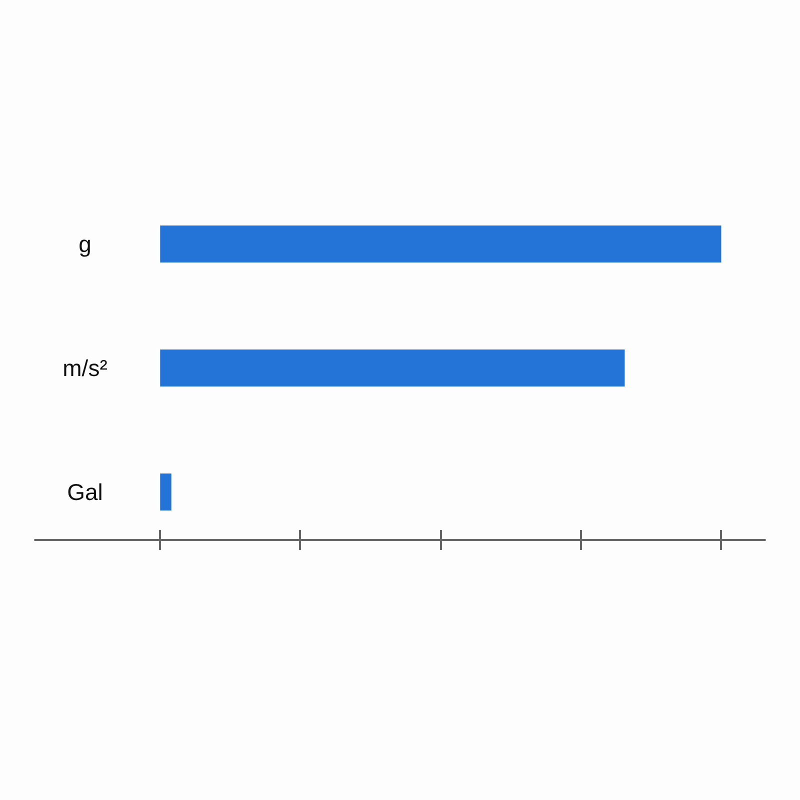  What do you see at coordinates (85, 492) in the screenshot?
I see `y-tick-label: Gal` at bounding box center [85, 492].